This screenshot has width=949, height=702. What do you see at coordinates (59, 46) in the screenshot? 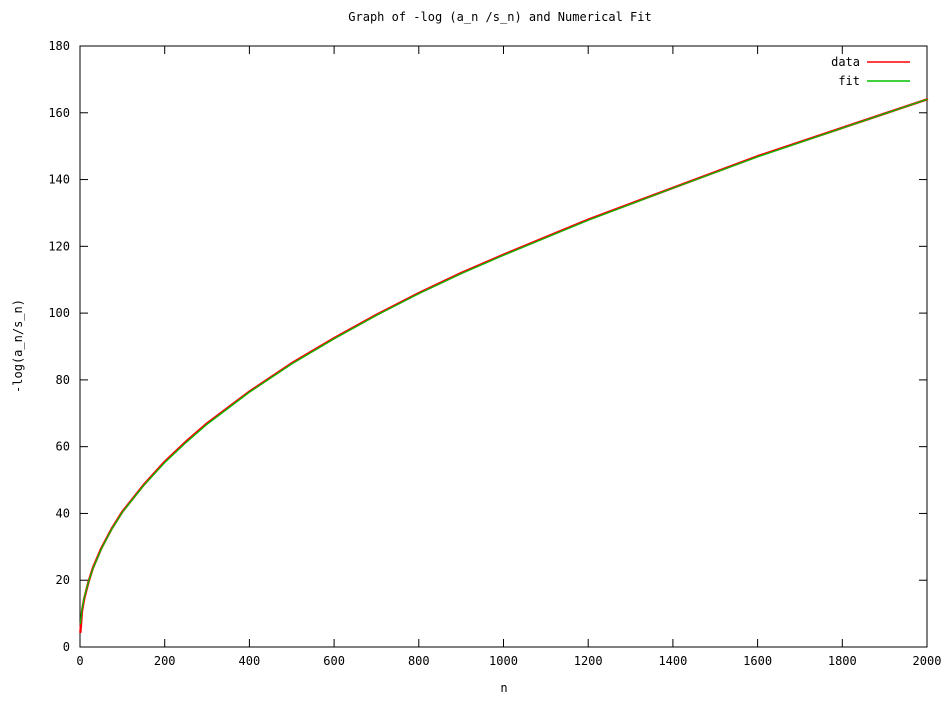
I see `y-tick-label: 180` at bounding box center [59, 46].